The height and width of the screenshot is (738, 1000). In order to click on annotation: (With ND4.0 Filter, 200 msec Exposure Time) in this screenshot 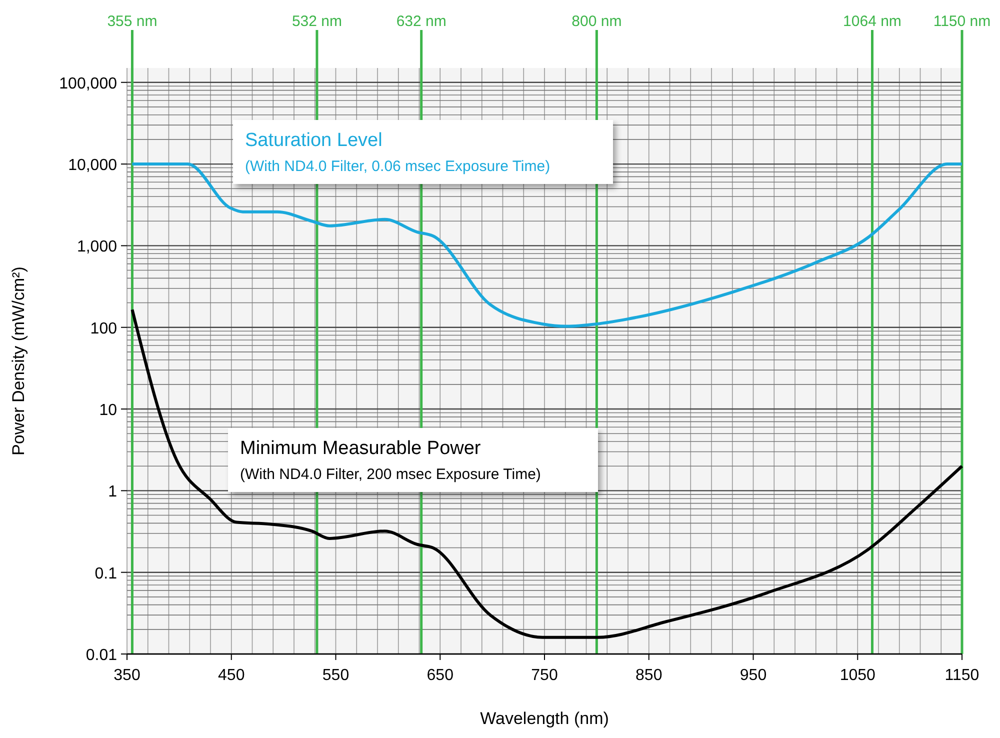, I will do `click(390, 474)`.